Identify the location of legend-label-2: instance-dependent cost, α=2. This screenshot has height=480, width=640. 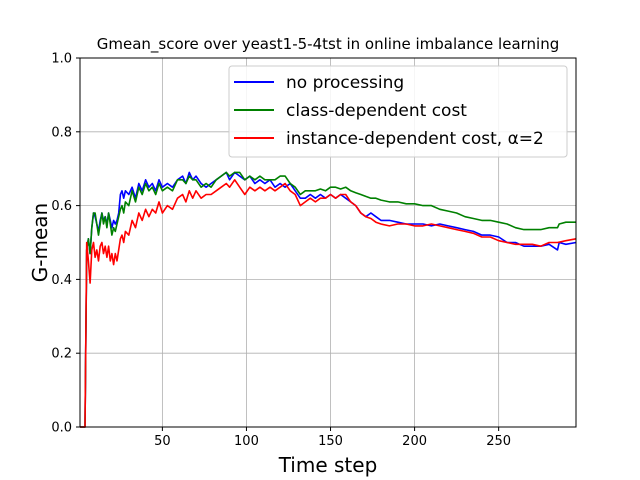
(415, 139).